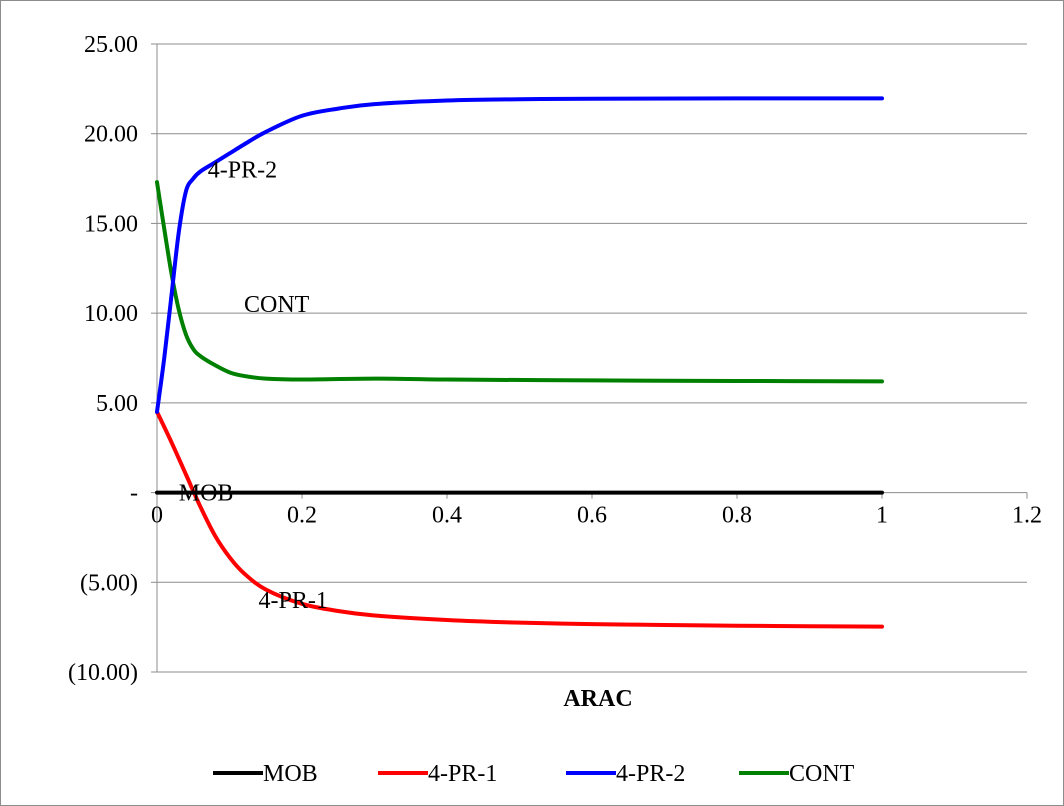 The width and height of the screenshot is (1064, 806). What do you see at coordinates (206, 494) in the screenshot?
I see `series-label-mob: MOB` at bounding box center [206, 494].